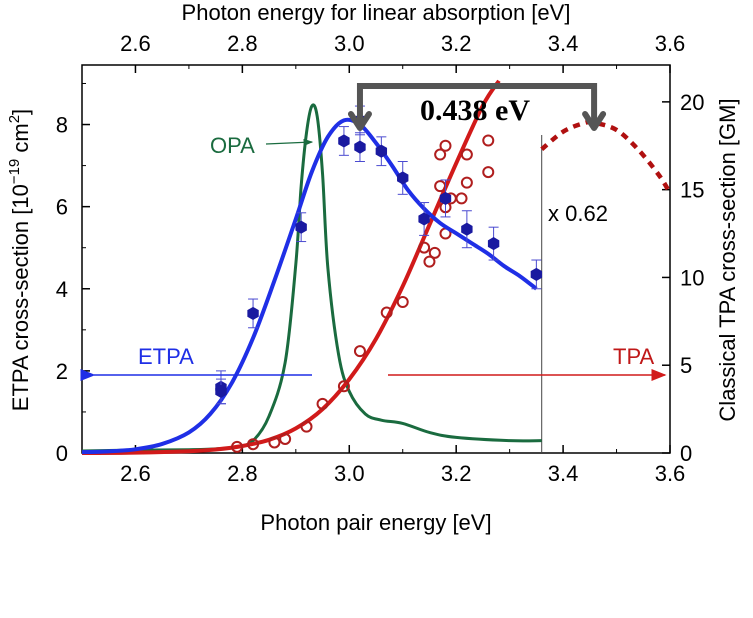 This screenshot has height=618, width=753. Describe the element at coordinates (633, 356) in the screenshot. I see `tpa-label: TPA` at that location.